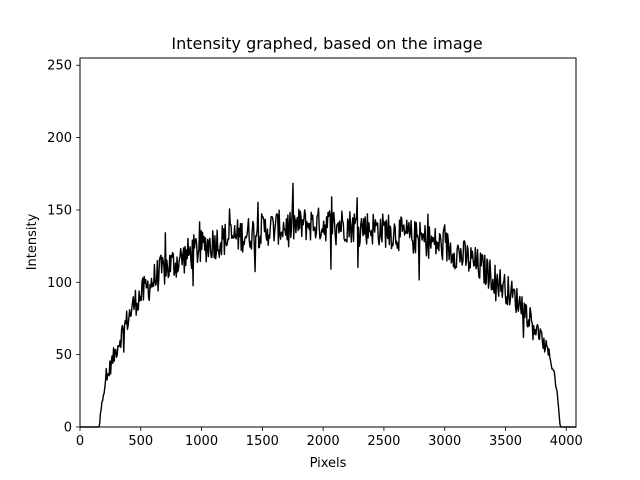 The height and width of the screenshot is (480, 640). Describe the element at coordinates (32, 241) in the screenshot. I see `y-axis-label: Intensity` at that location.